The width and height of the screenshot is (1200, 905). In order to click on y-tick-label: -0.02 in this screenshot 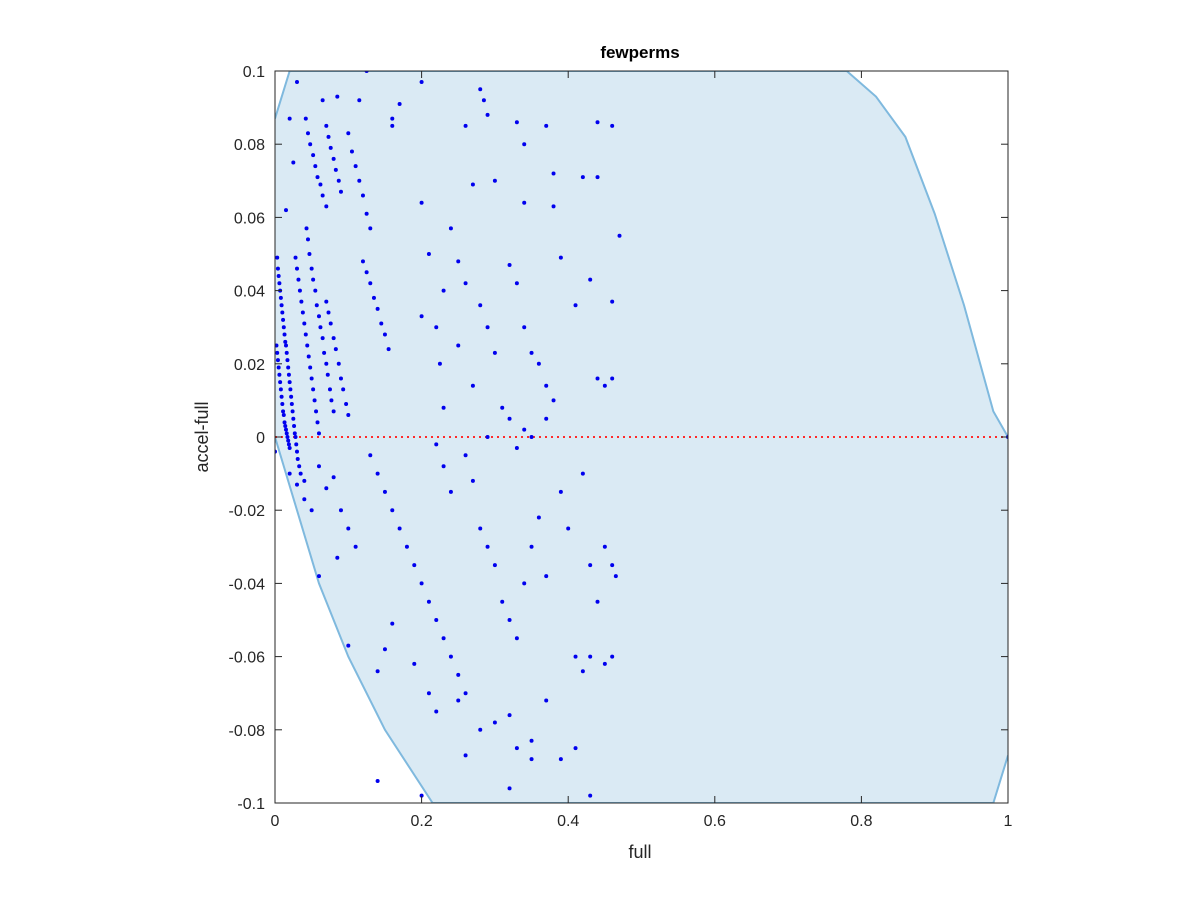, I will do `click(247, 511)`.